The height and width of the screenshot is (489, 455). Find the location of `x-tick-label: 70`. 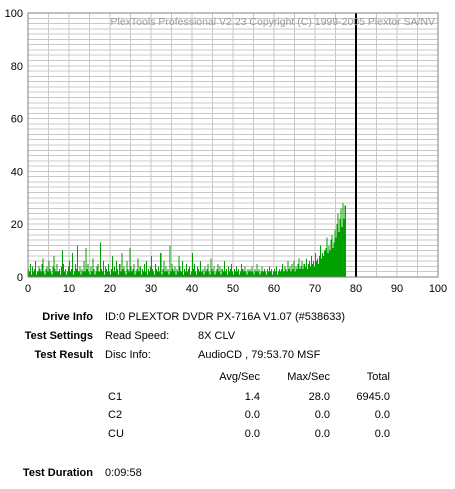

x-tick-label: 70 is located at coordinates (315, 289).